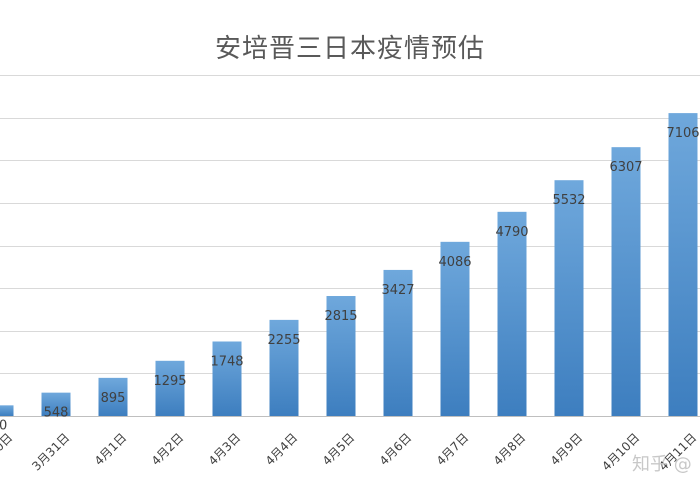  Describe the element at coordinates (226, 361) in the screenshot. I see `data-label: 1748` at that location.